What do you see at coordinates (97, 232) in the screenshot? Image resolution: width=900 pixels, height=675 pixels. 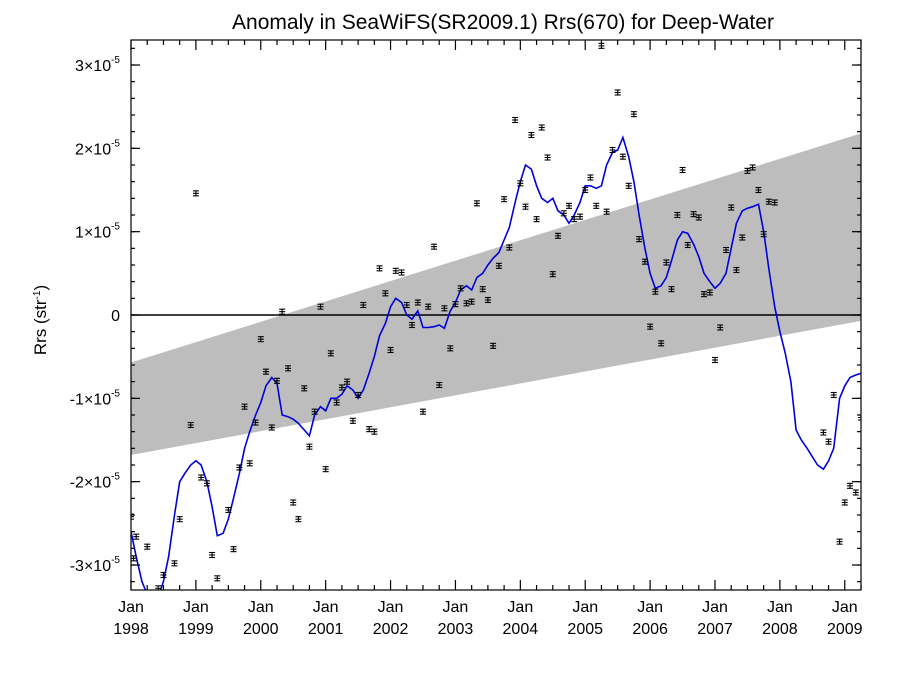 I see `y-tick-label: 1×10⁻⁵` at bounding box center [97, 232].